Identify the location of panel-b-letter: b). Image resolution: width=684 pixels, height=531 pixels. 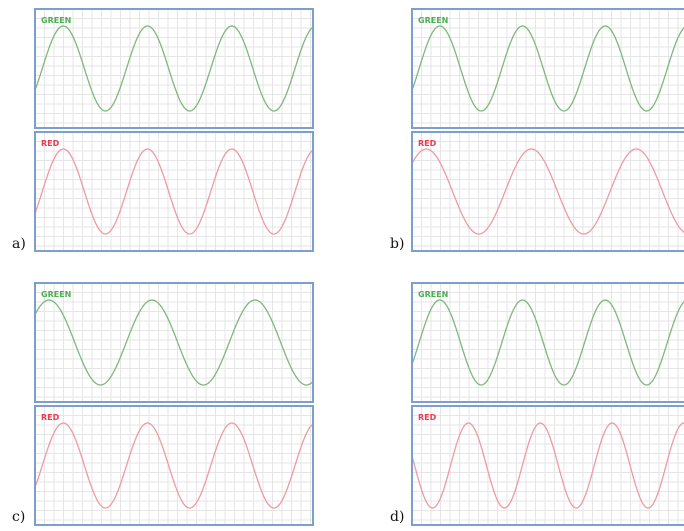
(397, 244).